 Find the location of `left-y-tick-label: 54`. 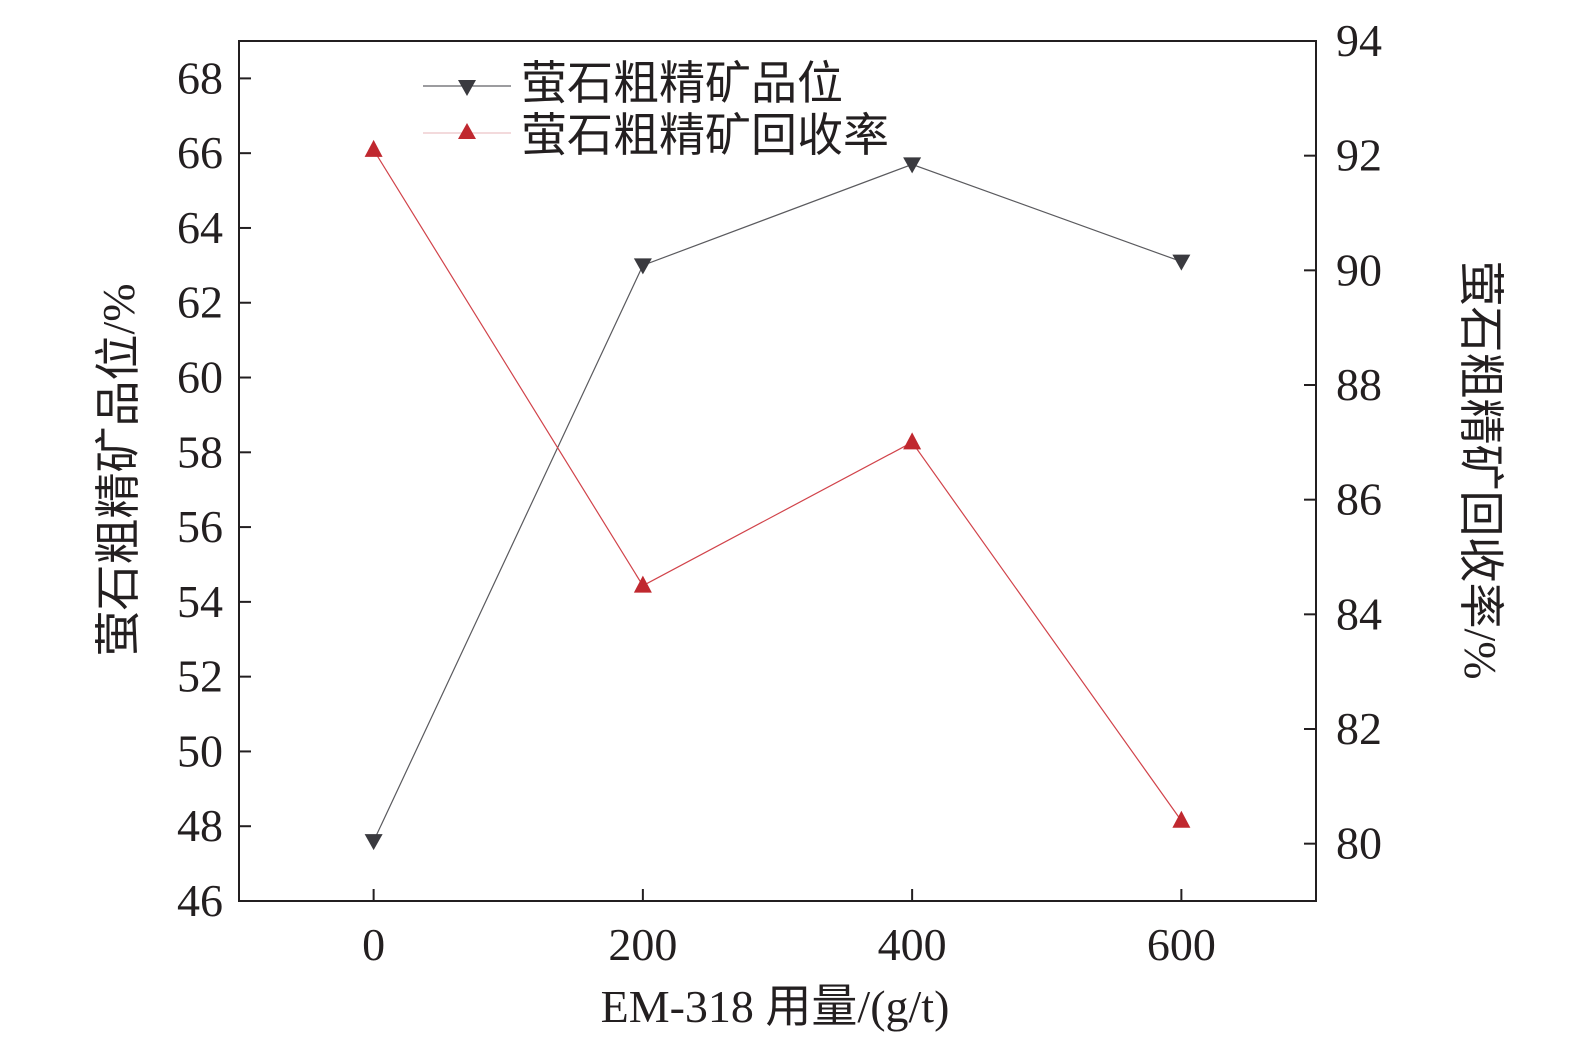

left-y-tick-label: 54 is located at coordinates (200, 601).